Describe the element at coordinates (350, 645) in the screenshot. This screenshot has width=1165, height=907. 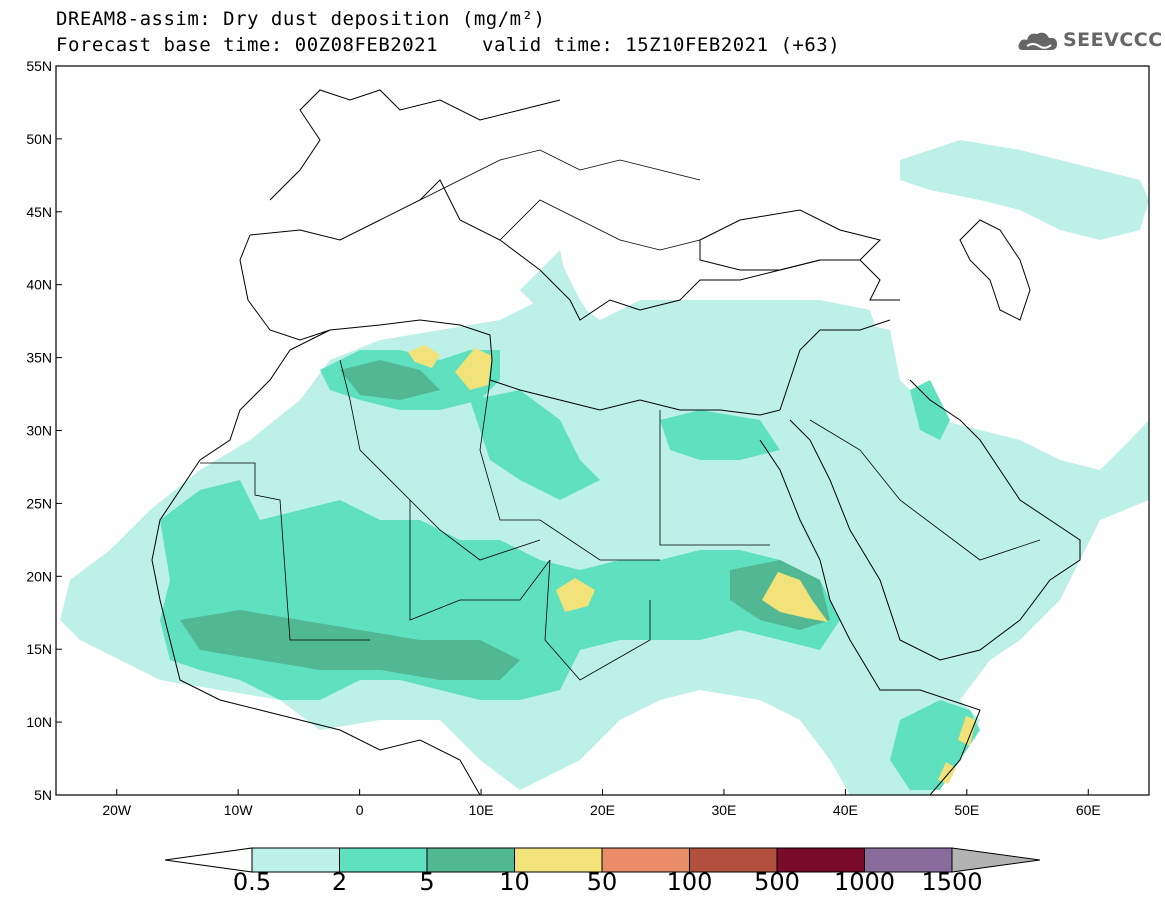
I see `dust-level-3-sahel` at that location.